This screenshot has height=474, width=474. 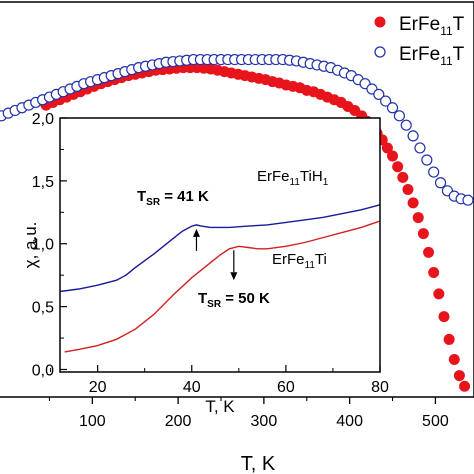 I want to click on main-x-tick-labels: 100 200 300 400 500, so click(x=264, y=421).